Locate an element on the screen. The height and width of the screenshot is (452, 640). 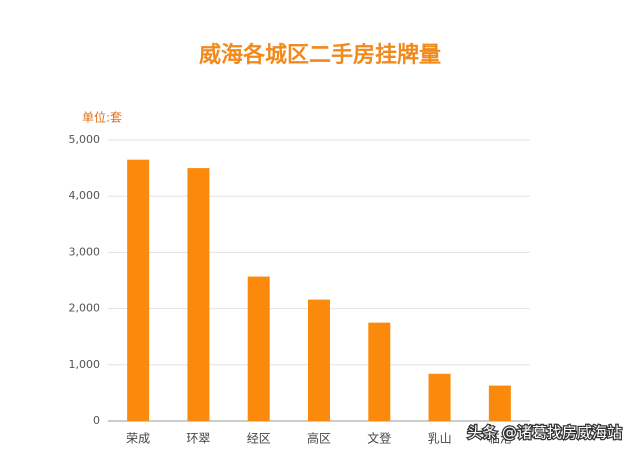
y-tick-label: 3,000 is located at coordinates (85, 251).